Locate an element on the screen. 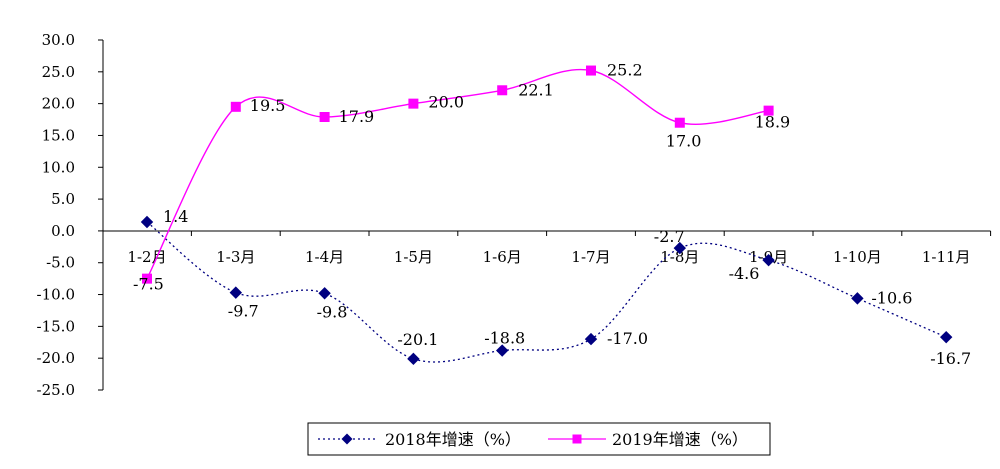  x-tick-label: 1-3月 is located at coordinates (235, 257).